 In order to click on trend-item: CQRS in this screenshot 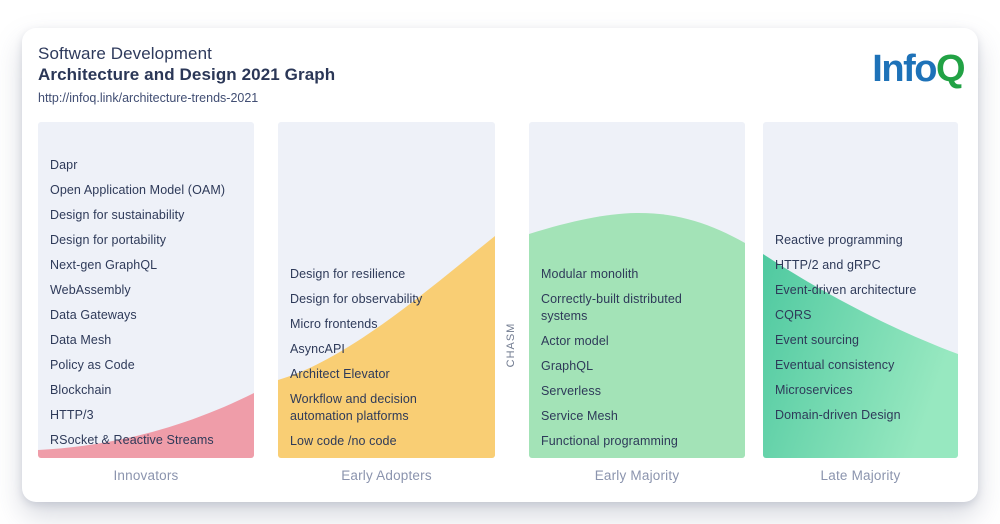, I will do `click(793, 315)`.